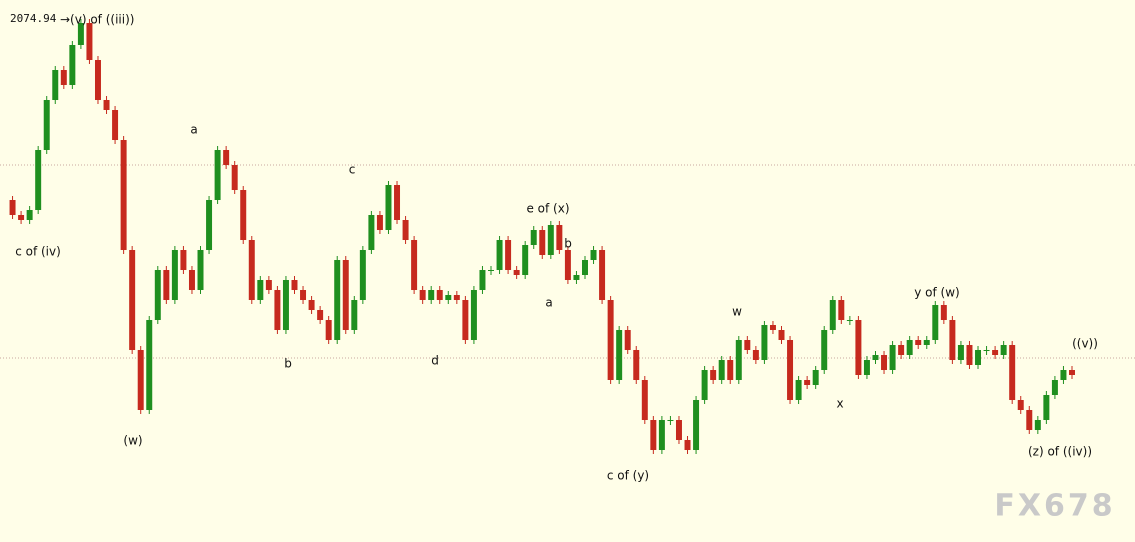 The height and width of the screenshot is (542, 1135). What do you see at coordinates (1060, 452) in the screenshot?
I see `wave-label: (z) of ((iv))` at bounding box center [1060, 452].